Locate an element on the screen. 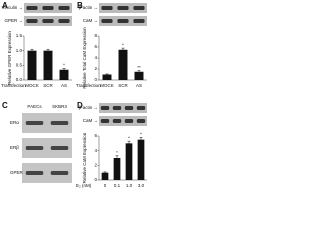 This screenshot has height=240, width=320. y-axis-label: Relative CaM Expression is located at coordinates (84, 157).